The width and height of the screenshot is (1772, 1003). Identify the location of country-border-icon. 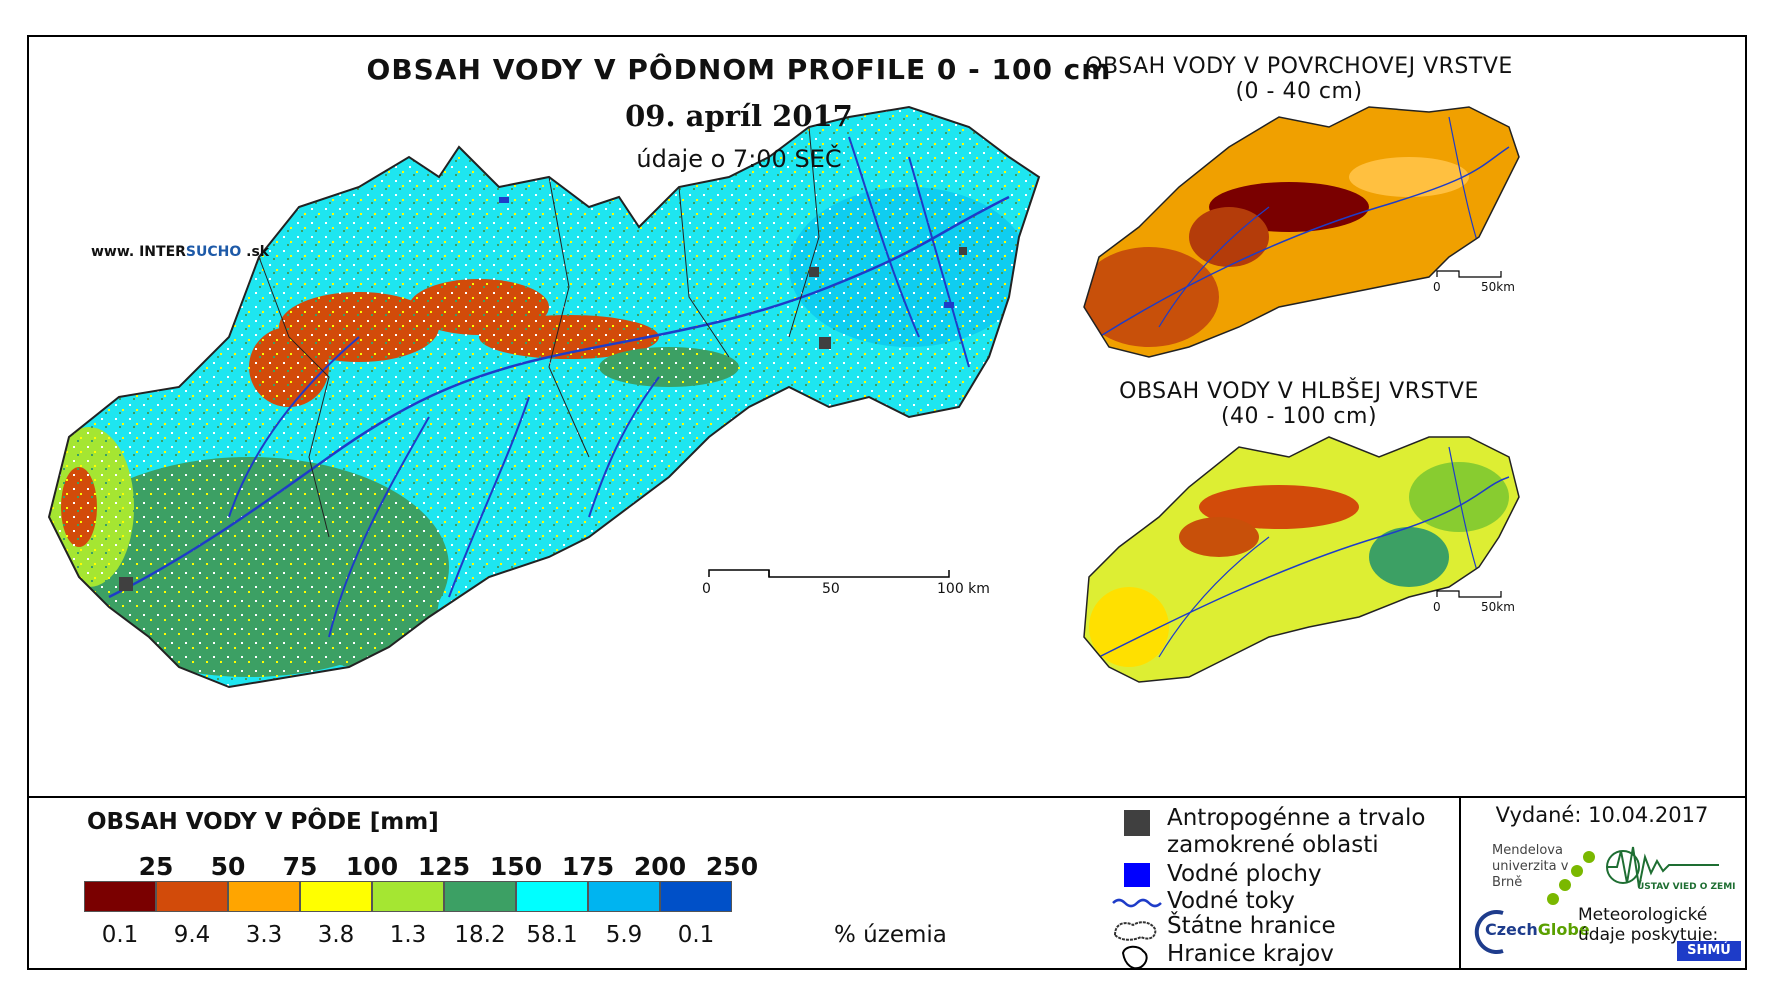
(1135, 931).